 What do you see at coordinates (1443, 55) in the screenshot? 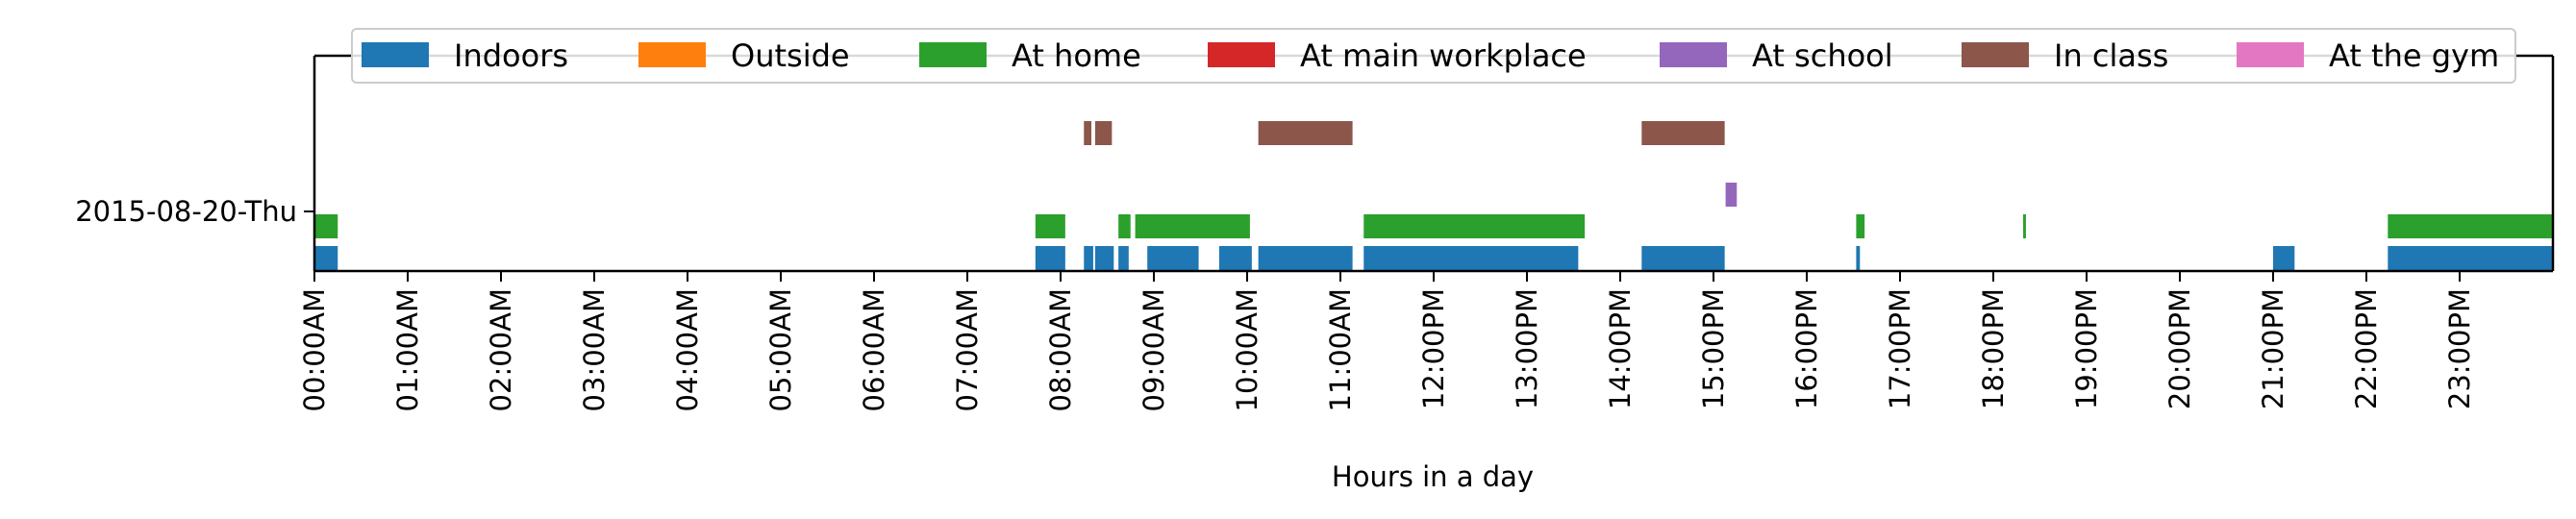
I see `legend-label-at-main-workplace: At main workplace` at bounding box center [1443, 55].